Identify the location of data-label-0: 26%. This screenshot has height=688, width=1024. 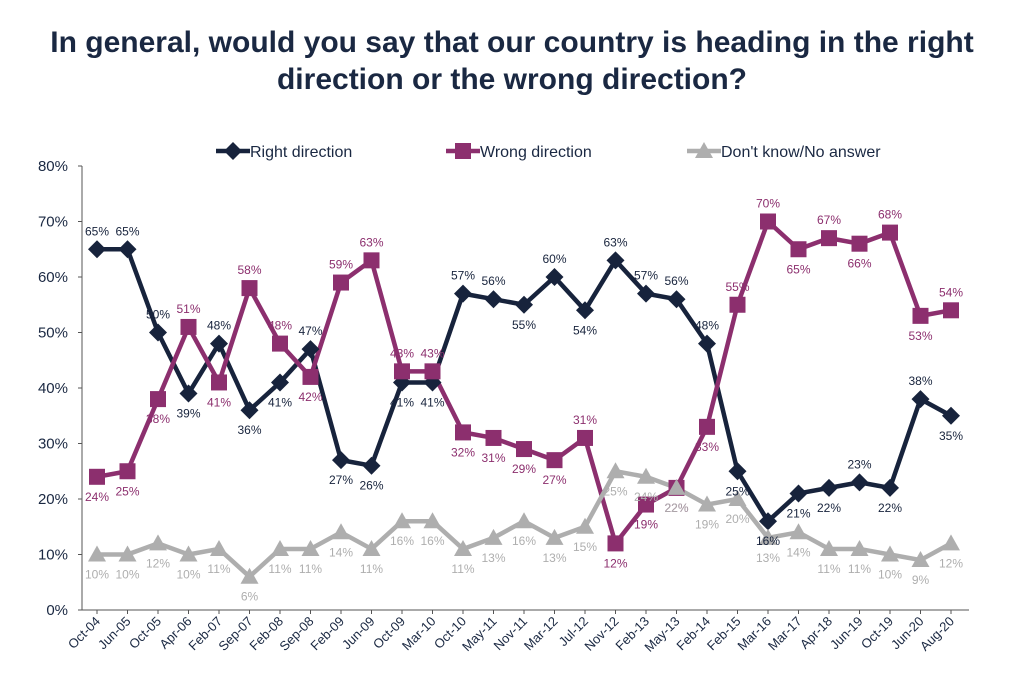
(371, 486).